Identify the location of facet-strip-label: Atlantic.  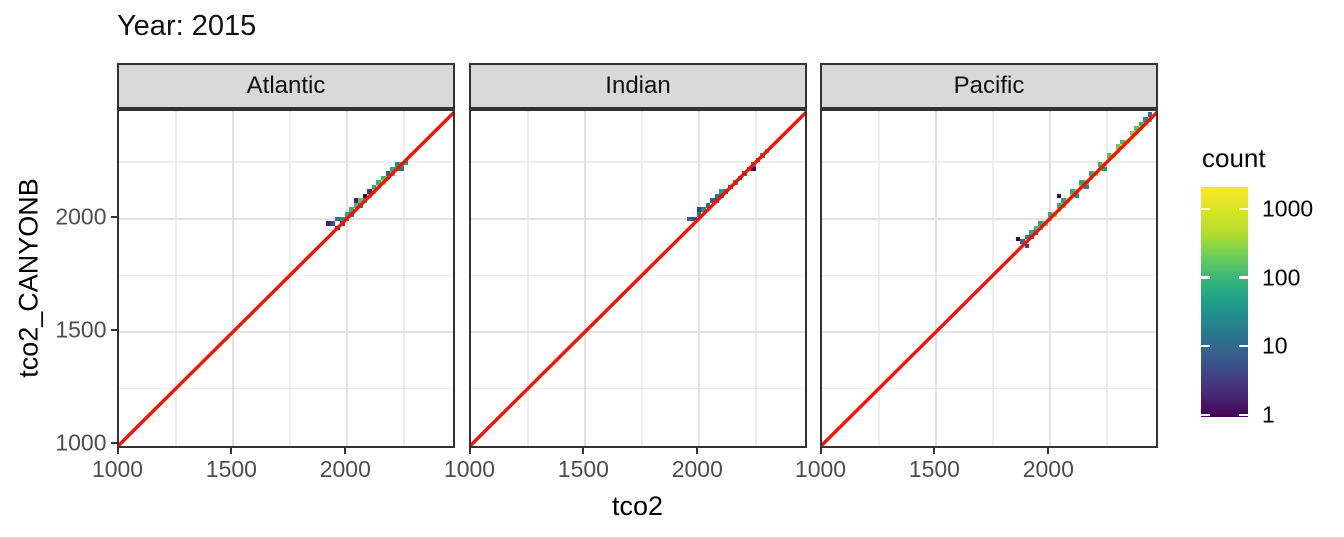
(286, 85).